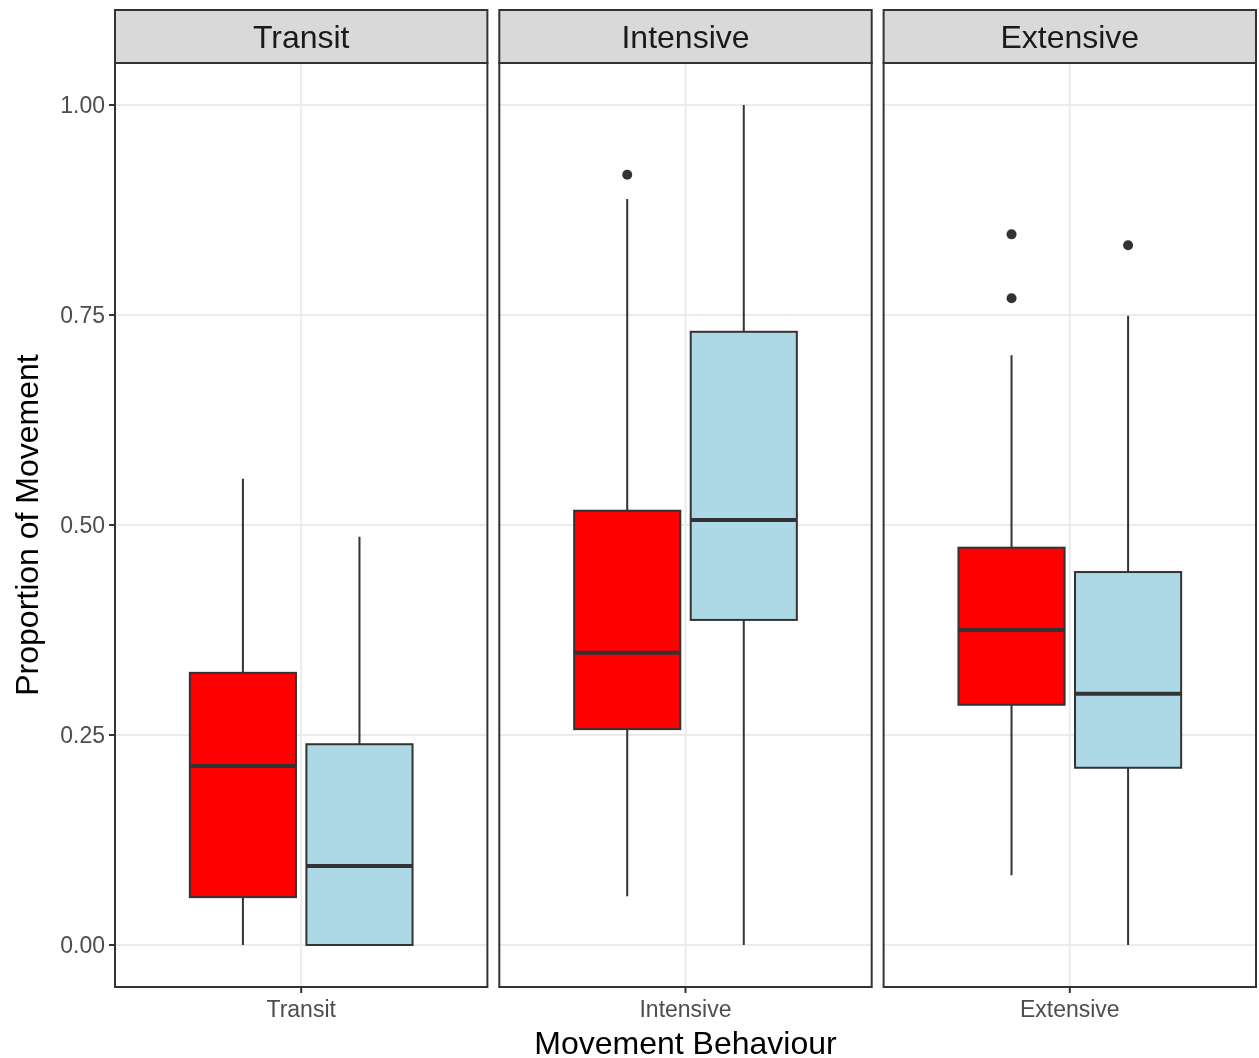 This screenshot has height=1058, width=1259. What do you see at coordinates (82, 105) in the screenshot?
I see `y-tick-label: 1.00` at bounding box center [82, 105].